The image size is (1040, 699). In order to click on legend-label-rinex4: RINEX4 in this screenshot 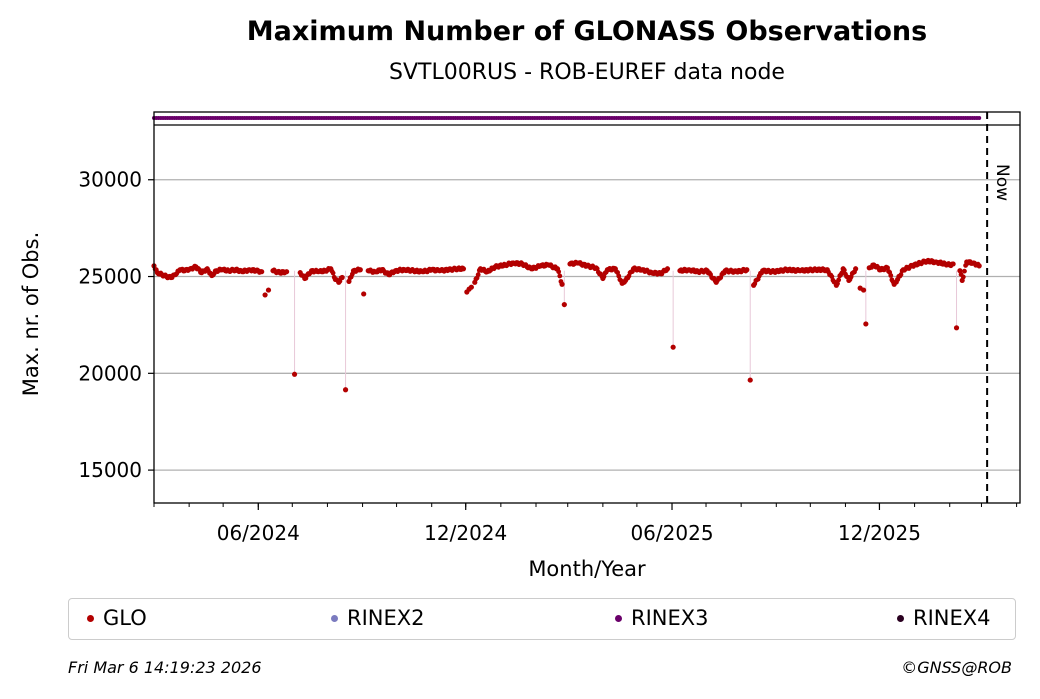, I will do `click(952, 618)`.